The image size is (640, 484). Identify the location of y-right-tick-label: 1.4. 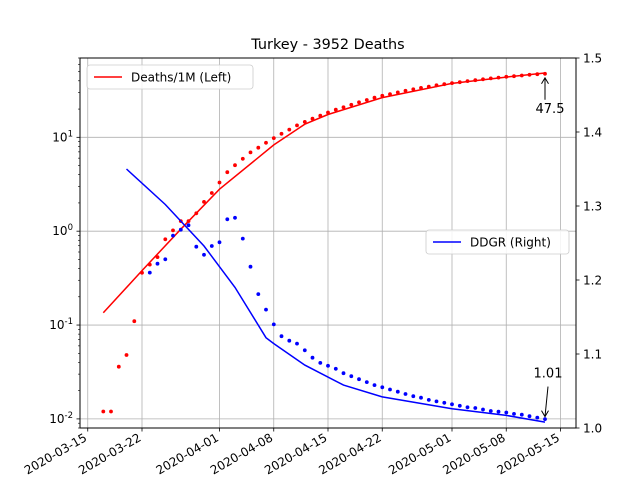
(592, 133).